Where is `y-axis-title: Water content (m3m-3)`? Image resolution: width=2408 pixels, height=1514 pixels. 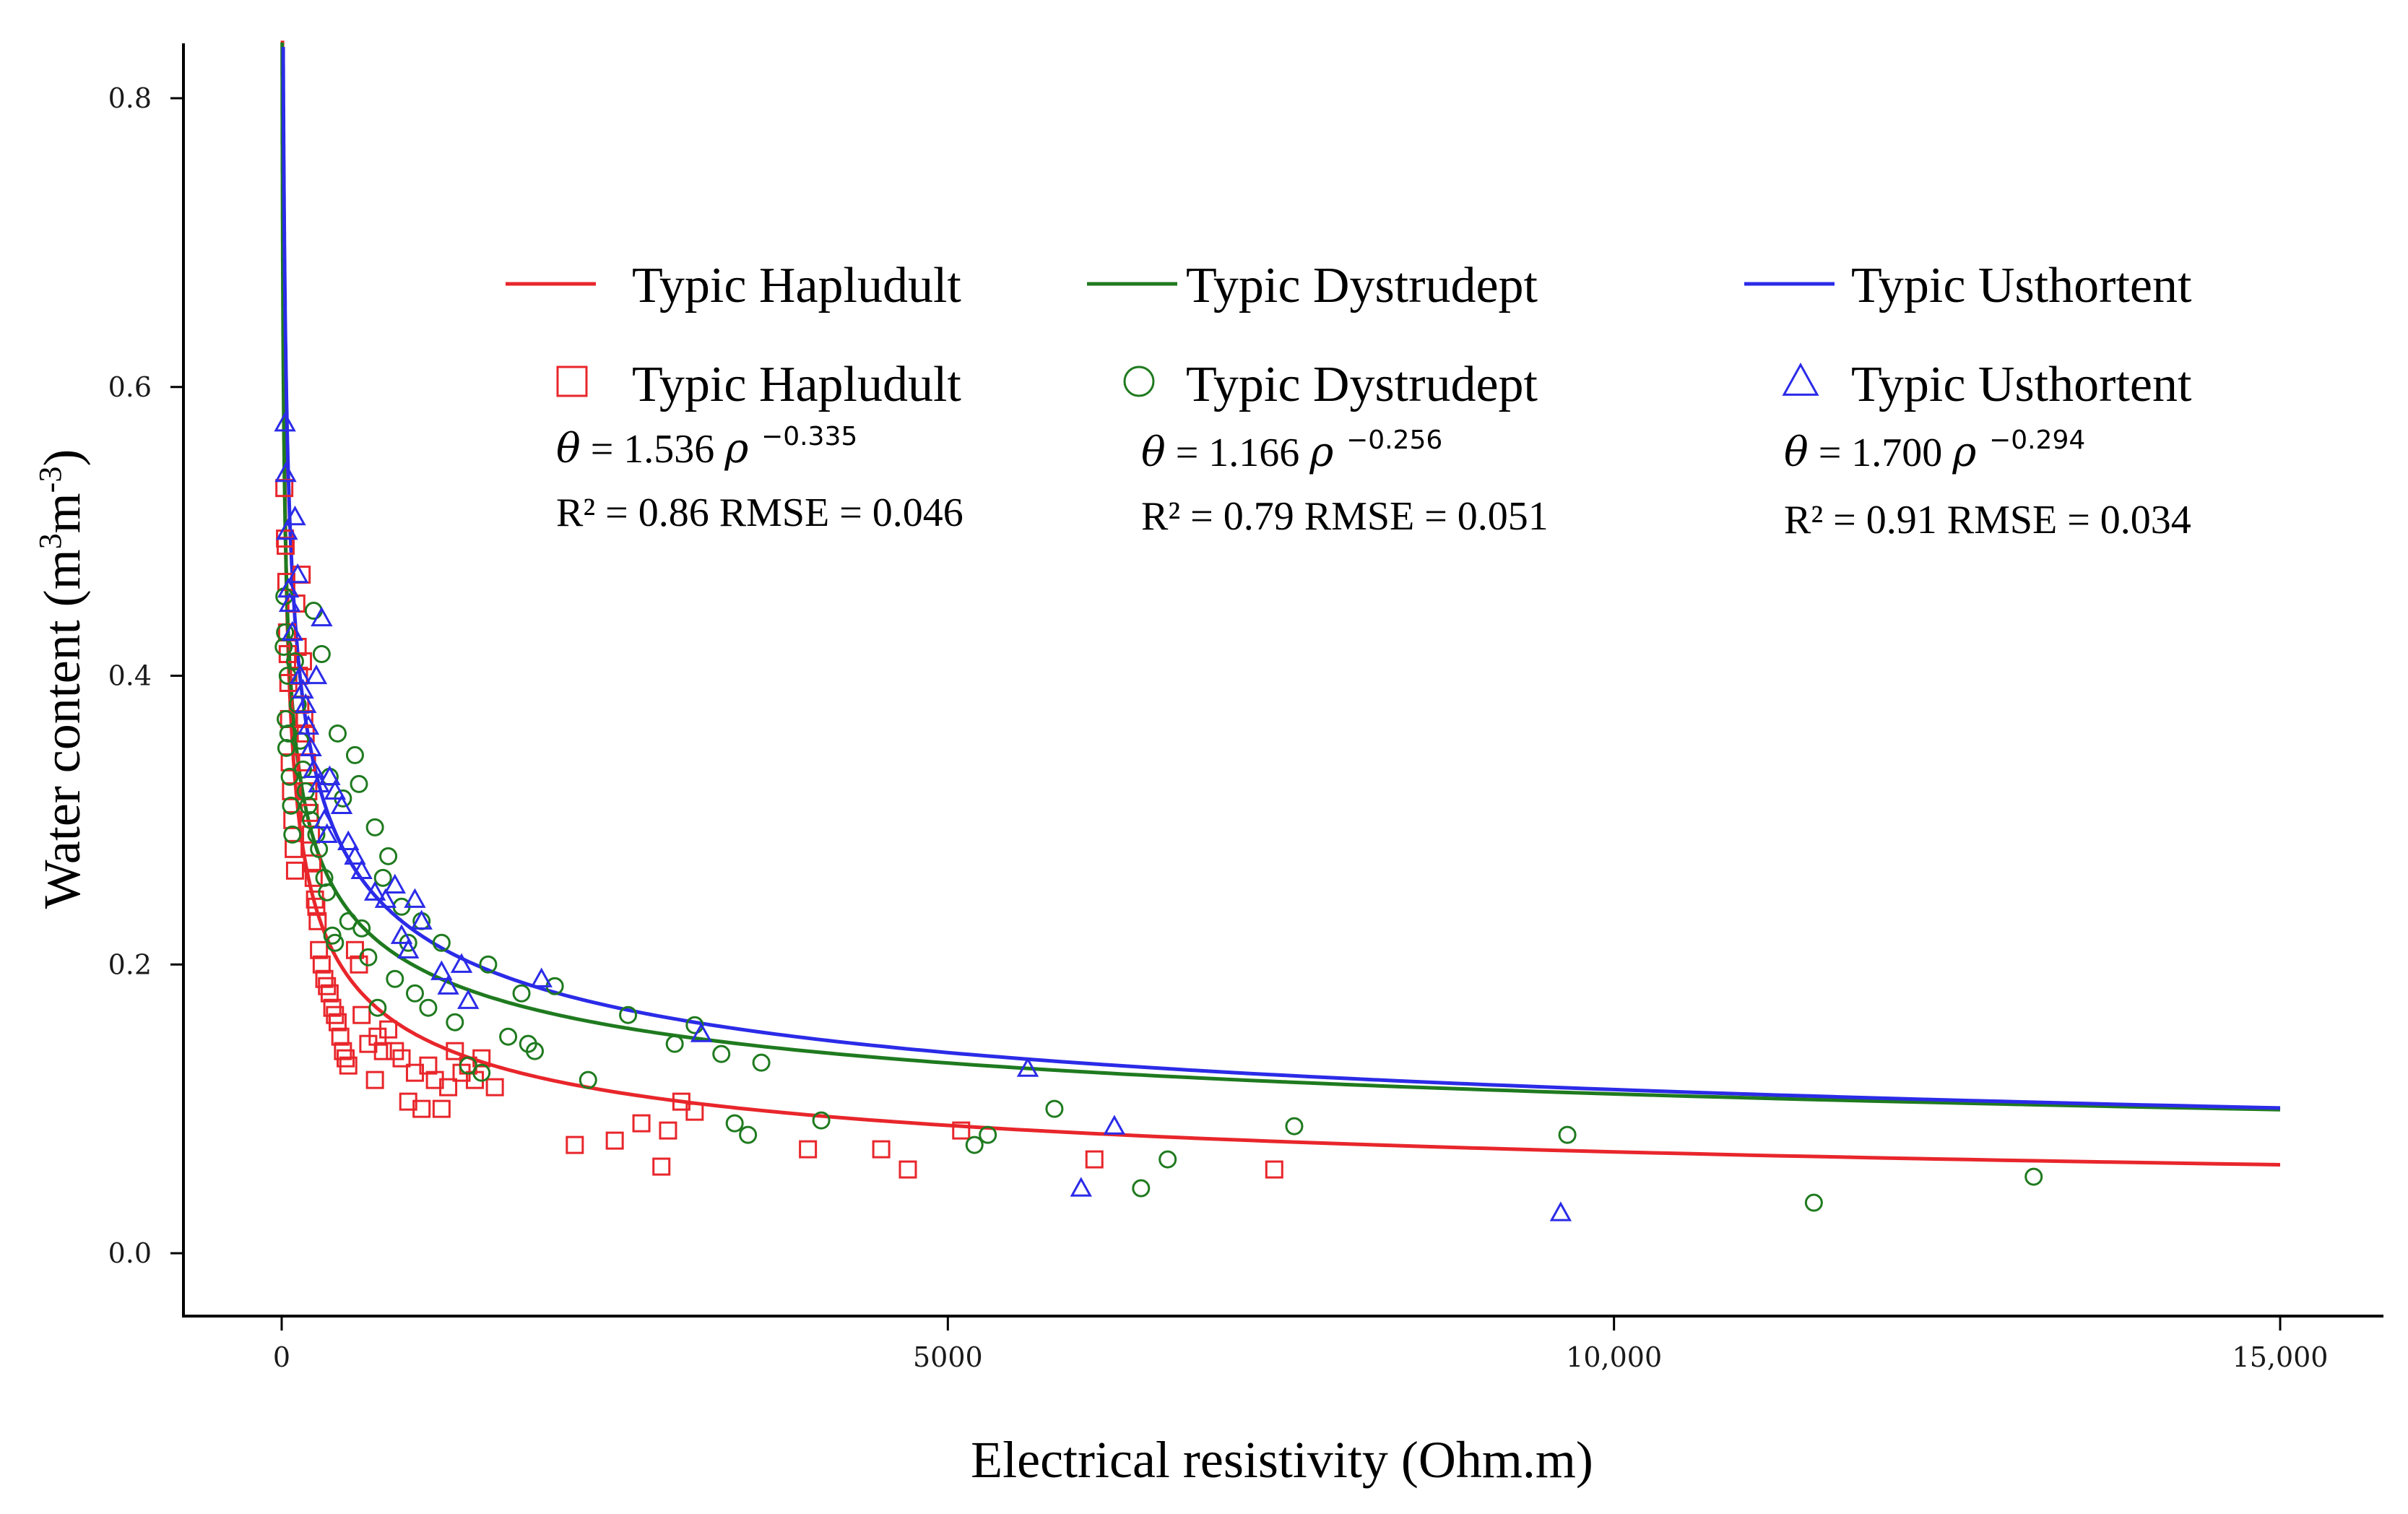 y-axis-title: Water content (m3m-3) is located at coordinates (62, 679).